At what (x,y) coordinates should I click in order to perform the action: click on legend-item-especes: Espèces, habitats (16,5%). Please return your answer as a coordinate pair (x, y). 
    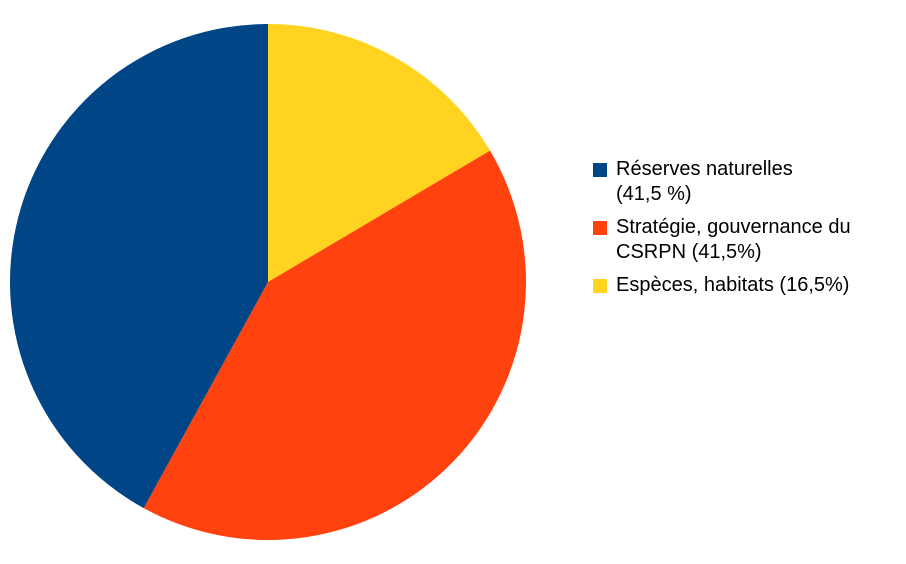
    Looking at the image, I should click on (749, 285).